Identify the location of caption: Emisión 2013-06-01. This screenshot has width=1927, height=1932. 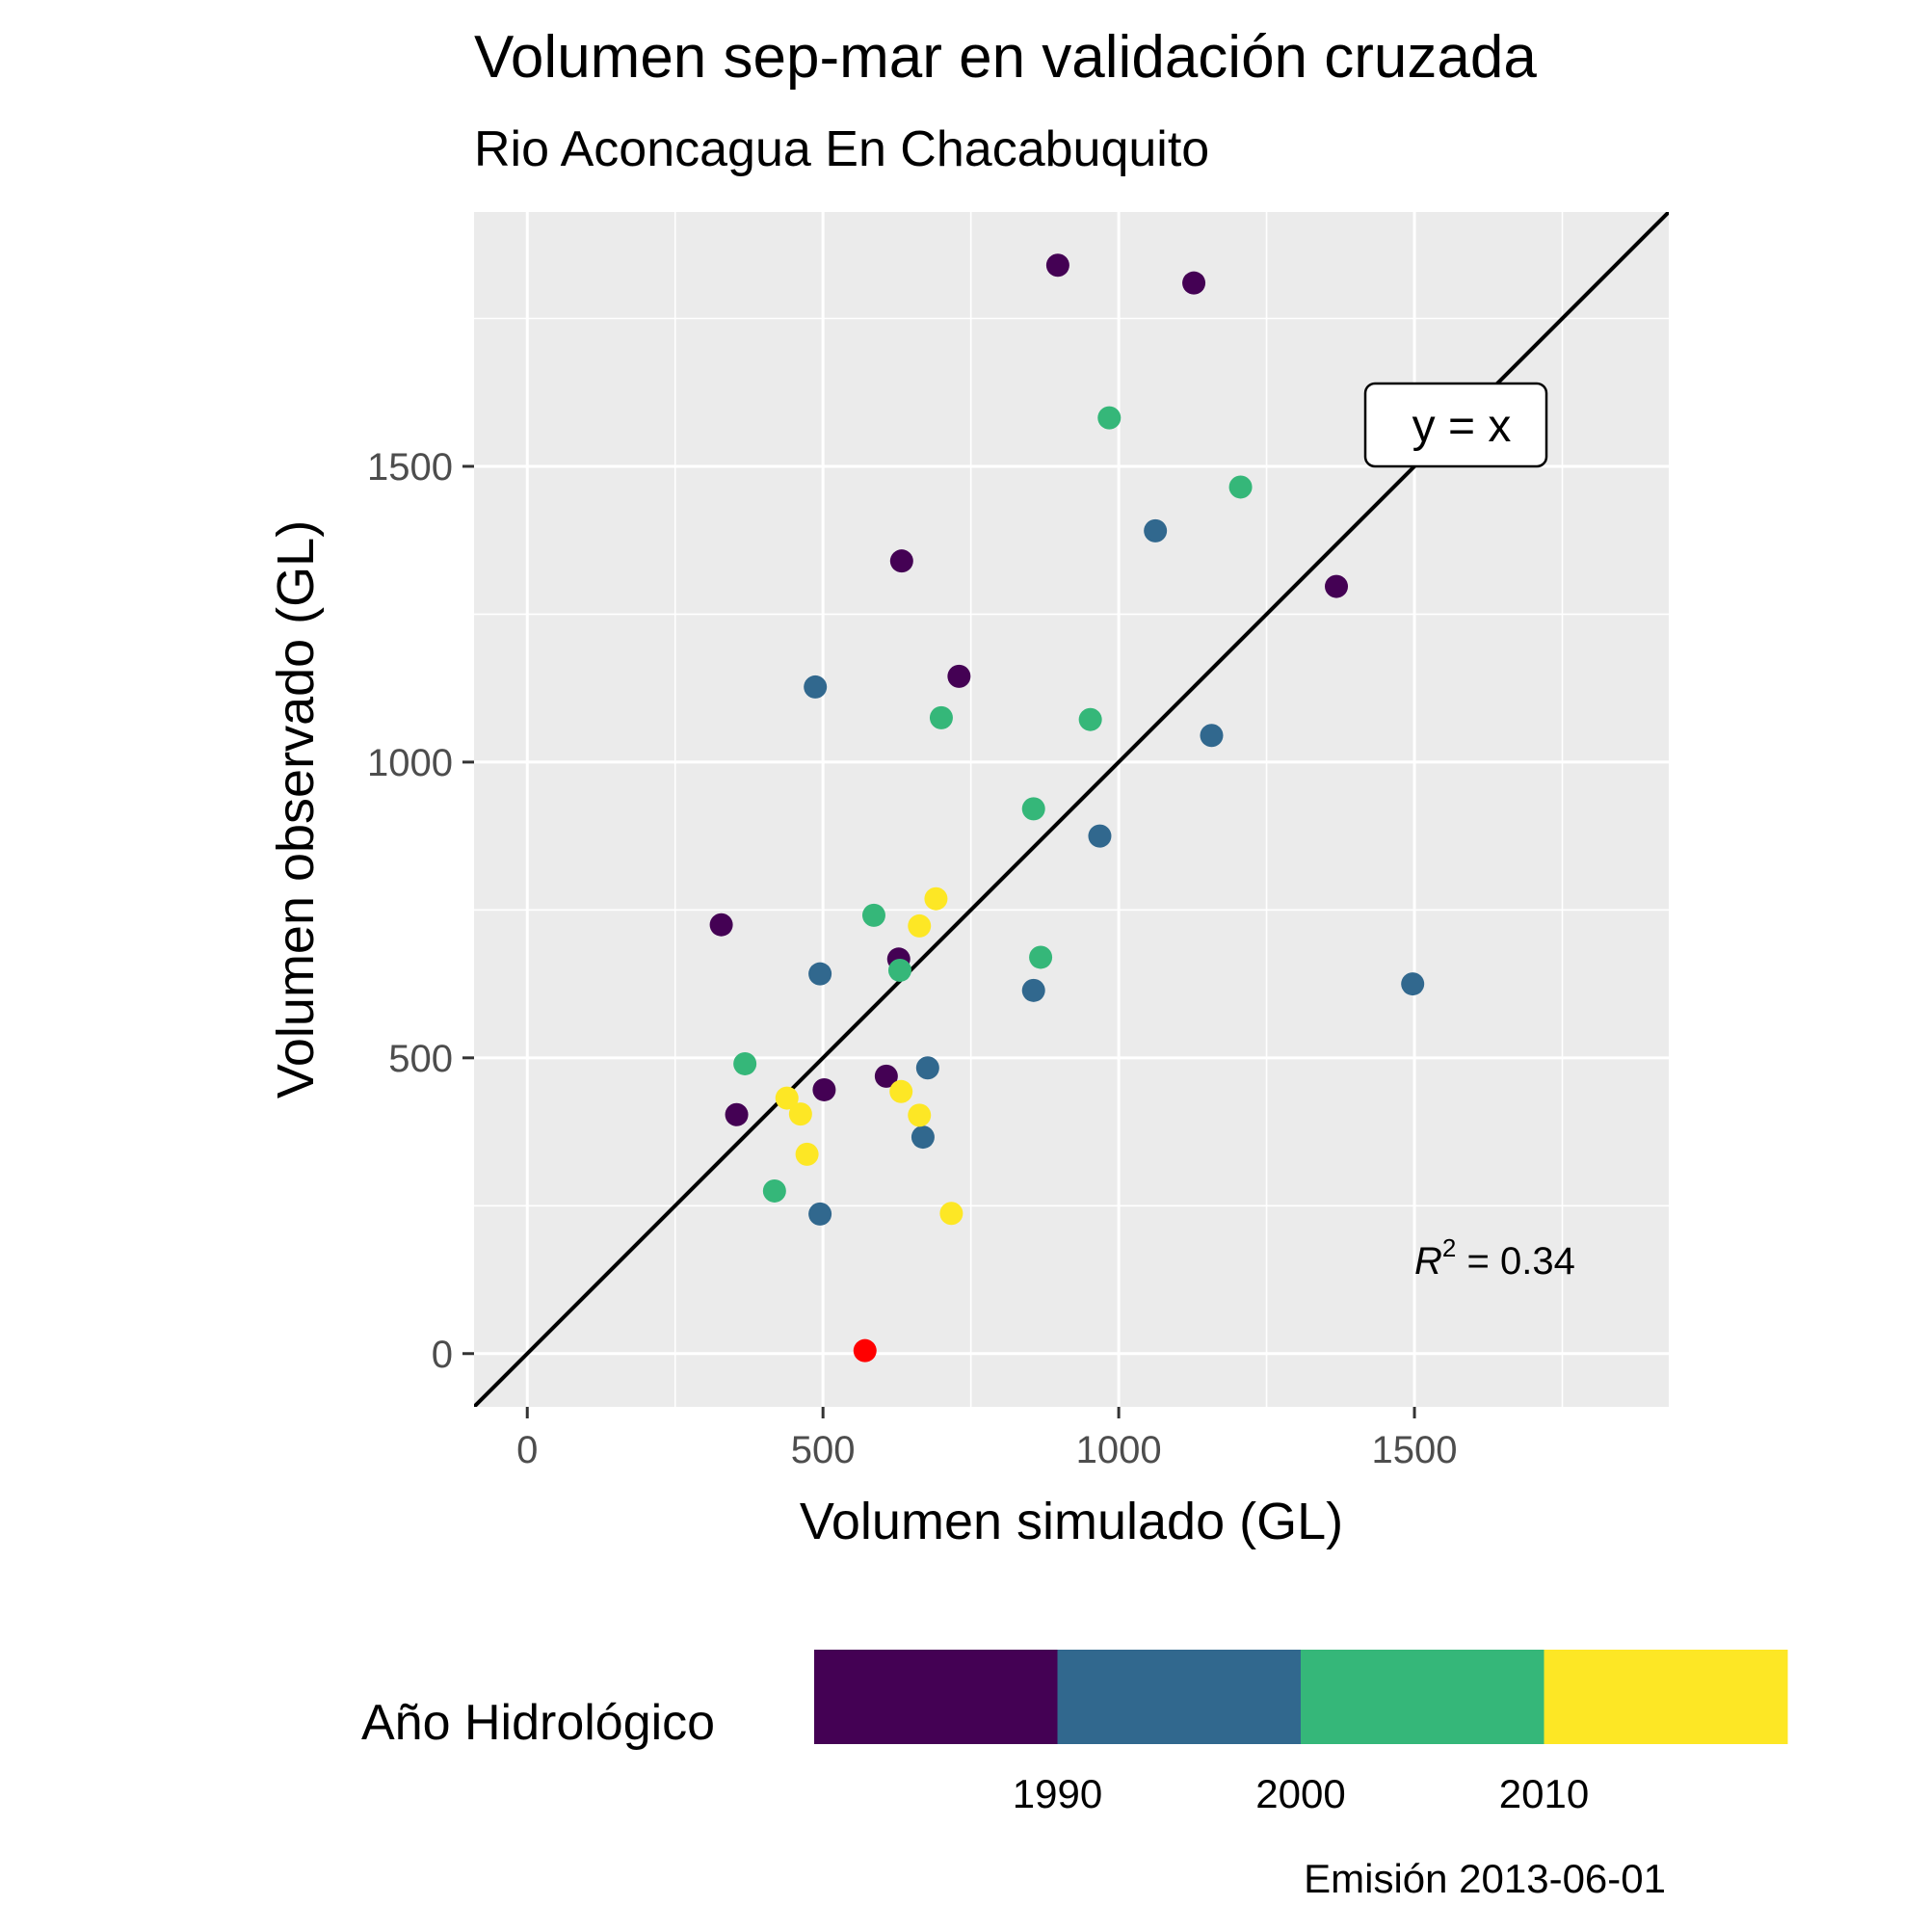
(1485, 1878).